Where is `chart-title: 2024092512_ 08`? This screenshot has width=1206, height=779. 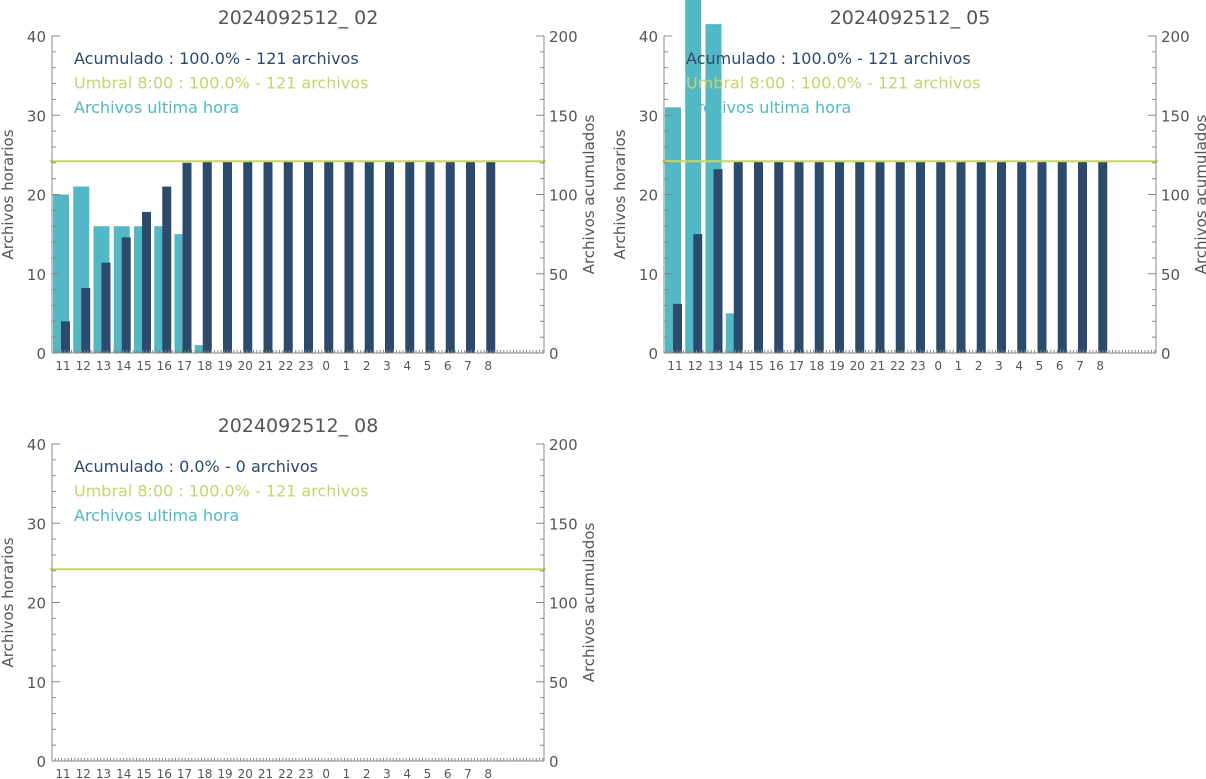
chart-title: 2024092512_ 08 is located at coordinates (298, 426).